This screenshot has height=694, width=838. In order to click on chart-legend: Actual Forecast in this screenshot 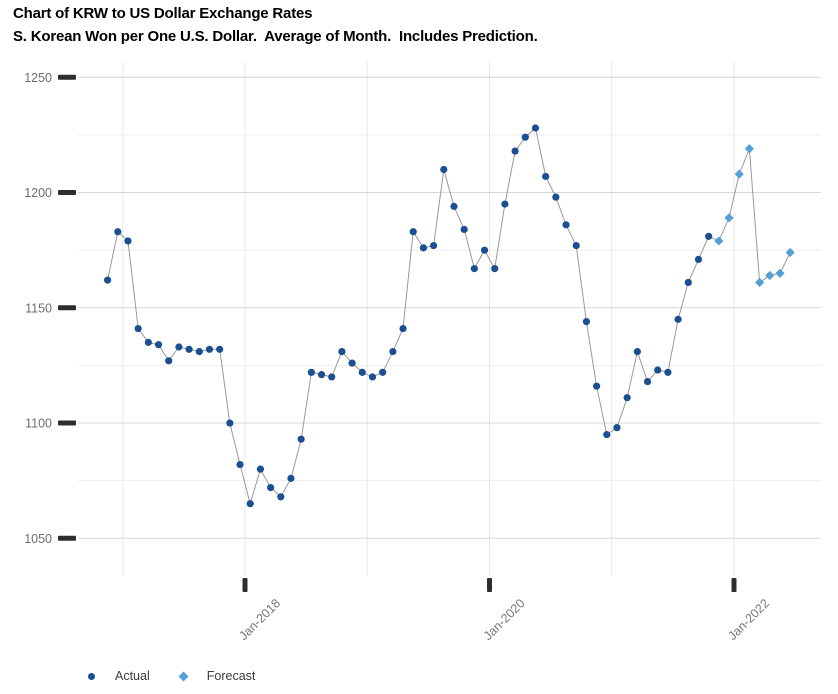, I will do `click(171, 676)`.